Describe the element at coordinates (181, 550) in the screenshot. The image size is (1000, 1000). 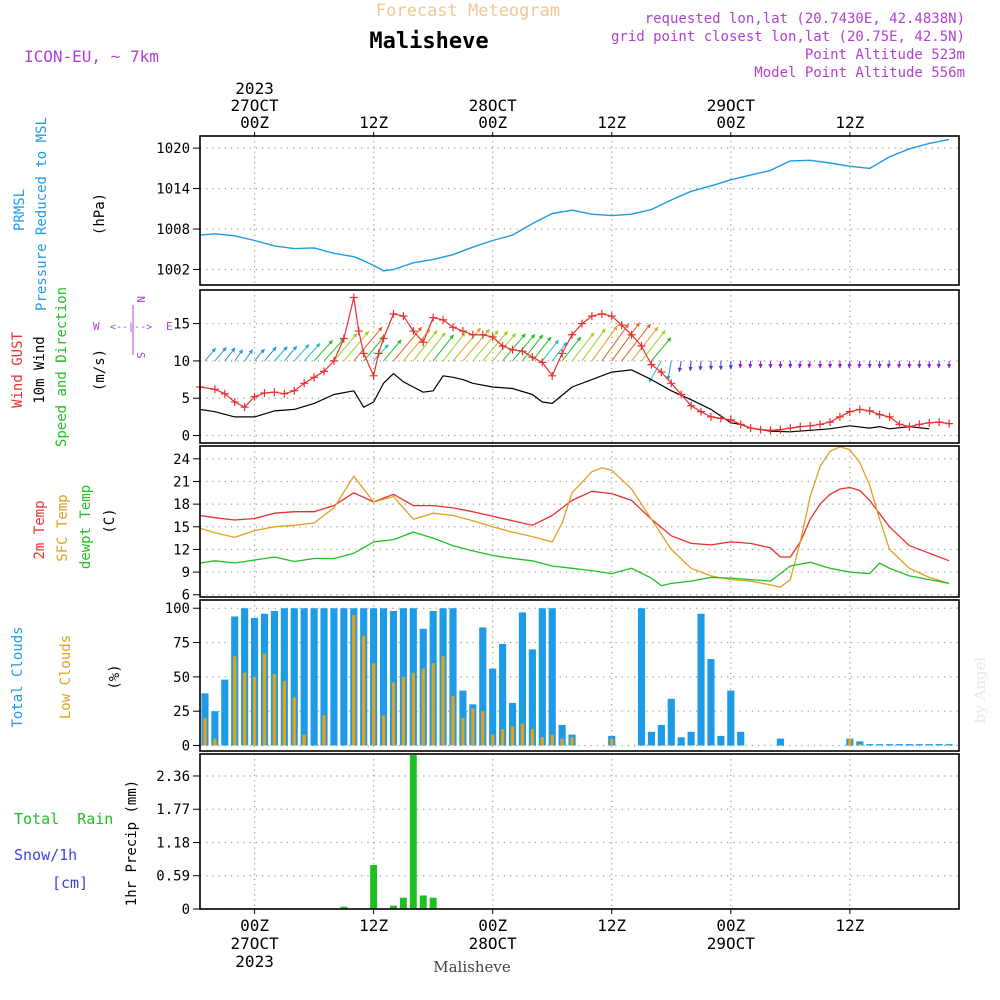
I see `y-tick-label: 12` at that location.